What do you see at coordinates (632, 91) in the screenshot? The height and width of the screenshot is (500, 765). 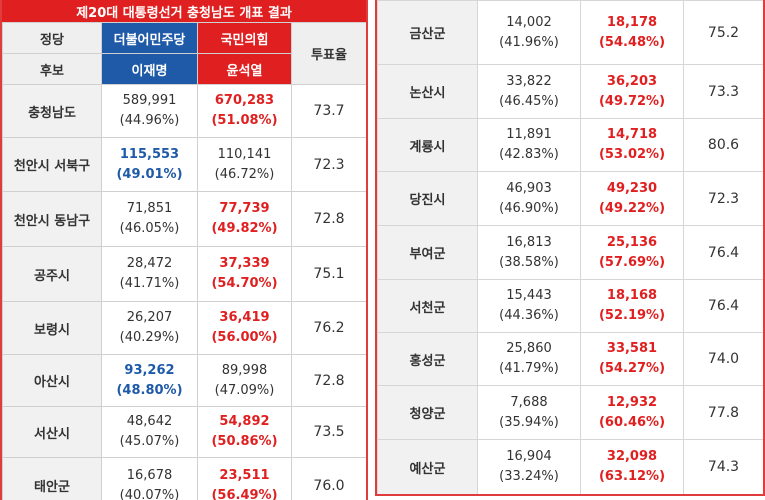 I see `ppp-result-cell: 36,203 (49.72%)` at bounding box center [632, 91].